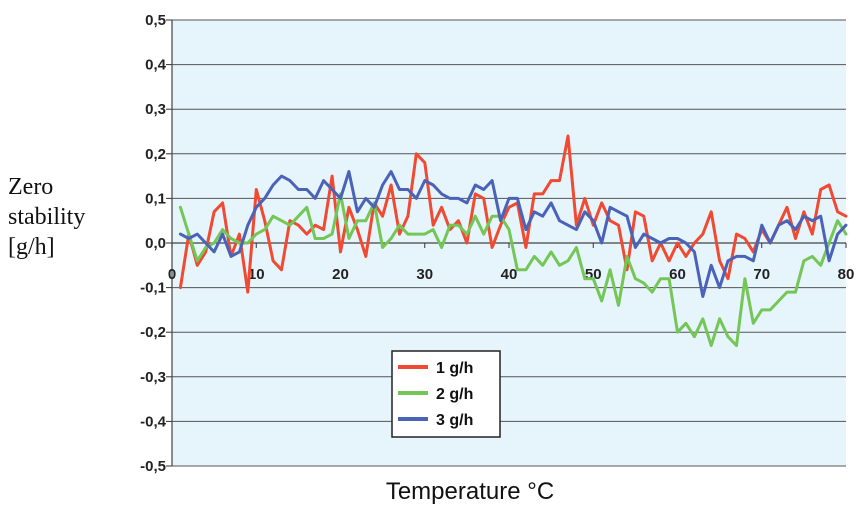 The width and height of the screenshot is (856, 517). Describe the element at coordinates (470, 491) in the screenshot. I see `x-axis-label: Temperature °C` at that location.